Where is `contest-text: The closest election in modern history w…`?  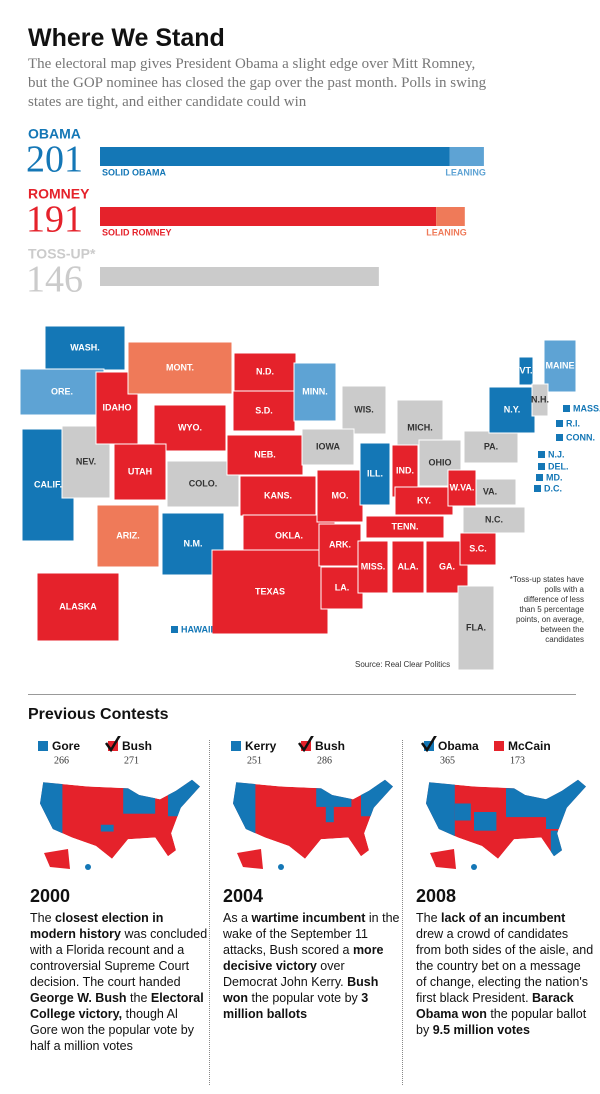 contest-text: The closest election in modern history w… is located at coordinates (119, 982).